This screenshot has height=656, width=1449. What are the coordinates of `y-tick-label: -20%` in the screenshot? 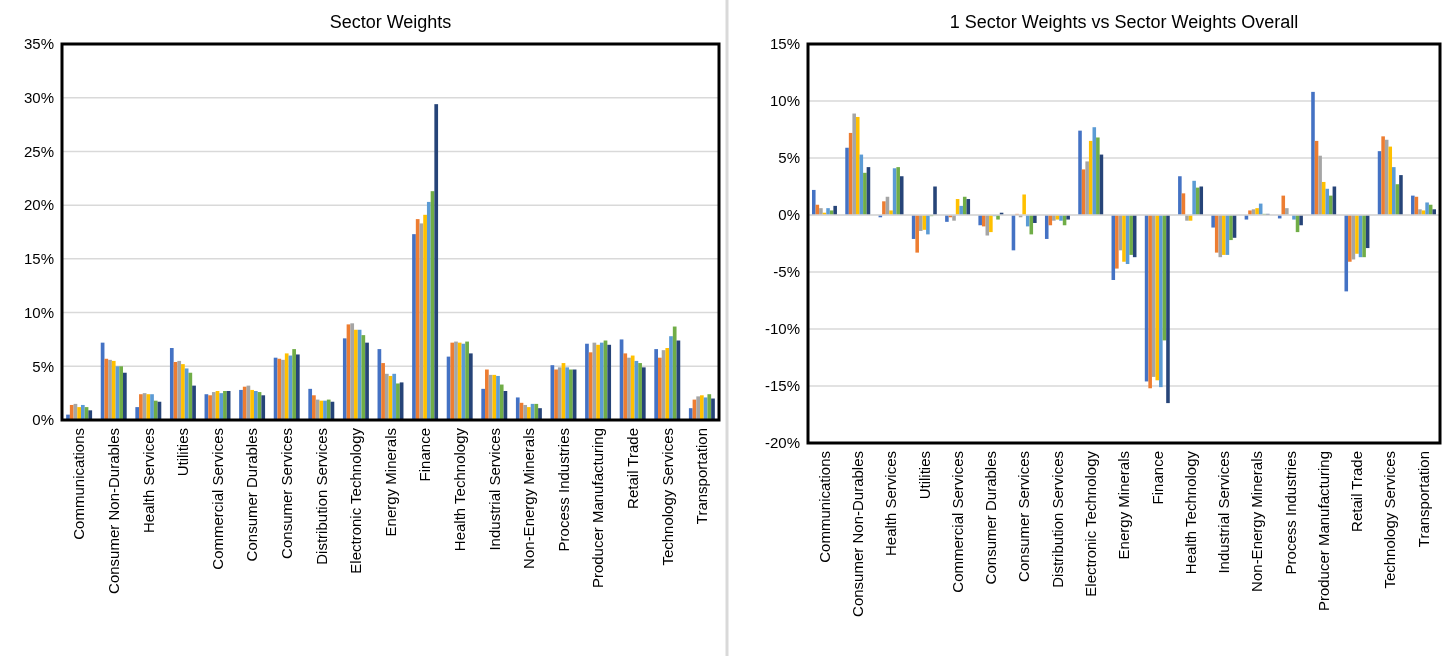 It's located at (782, 443).